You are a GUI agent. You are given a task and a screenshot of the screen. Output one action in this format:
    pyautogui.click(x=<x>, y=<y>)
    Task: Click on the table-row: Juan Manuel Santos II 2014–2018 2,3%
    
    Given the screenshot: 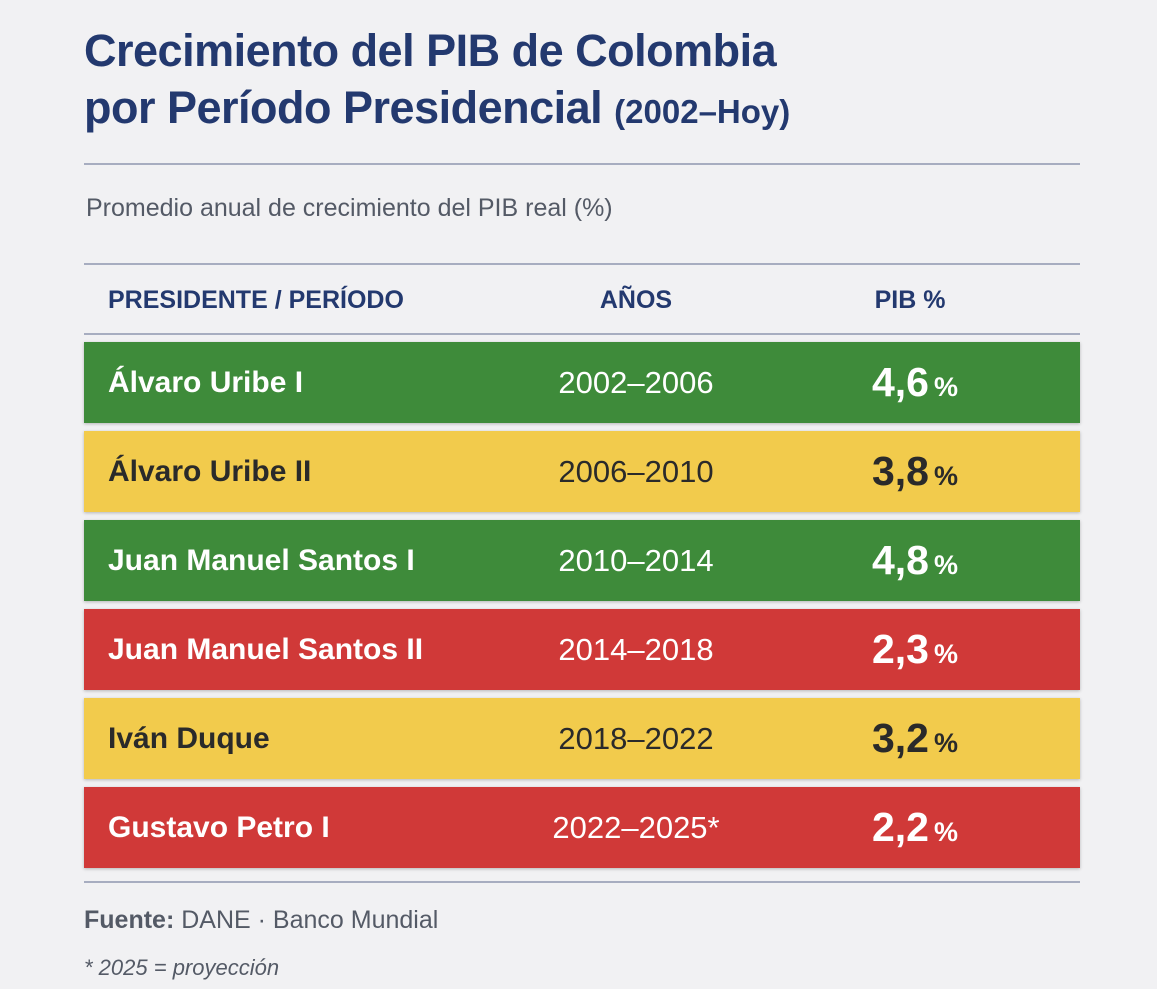 What is the action you would take?
    pyautogui.click(x=582, y=649)
    